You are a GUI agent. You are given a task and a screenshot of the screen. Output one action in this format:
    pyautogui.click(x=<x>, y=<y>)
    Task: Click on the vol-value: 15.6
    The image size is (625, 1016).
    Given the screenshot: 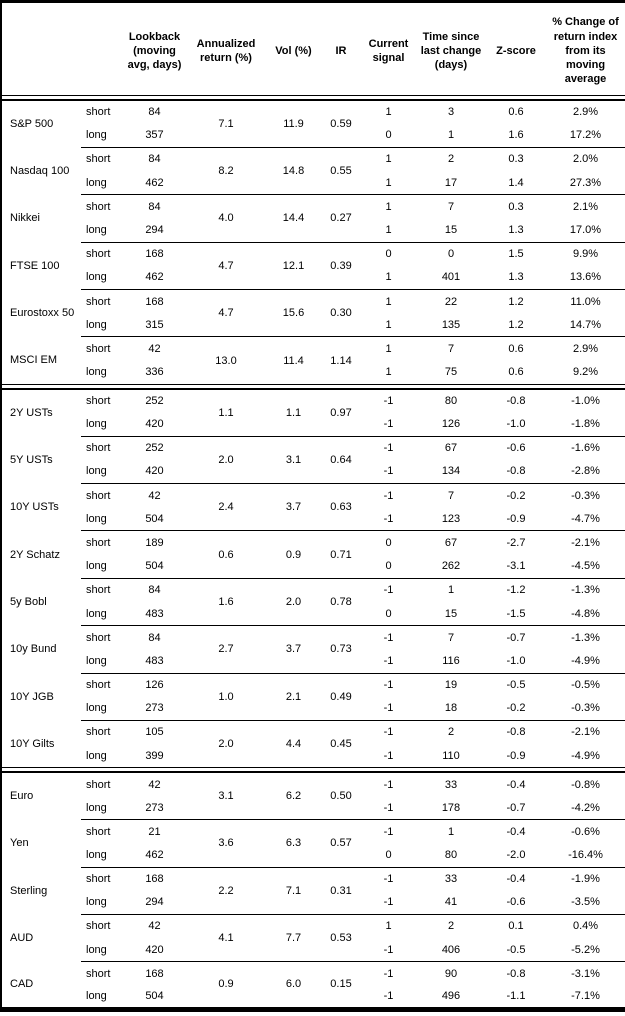 What is the action you would take?
    pyautogui.click(x=293, y=312)
    